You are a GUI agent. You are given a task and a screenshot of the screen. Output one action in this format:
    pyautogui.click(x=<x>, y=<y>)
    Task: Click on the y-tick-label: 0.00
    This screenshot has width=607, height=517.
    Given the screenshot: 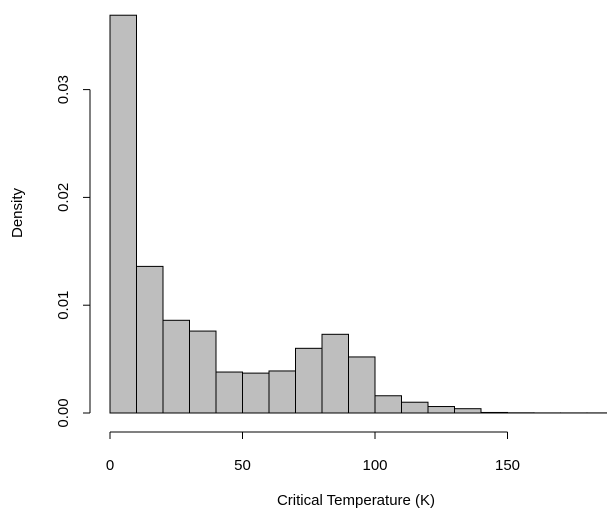 What is the action you would take?
    pyautogui.click(x=63, y=412)
    